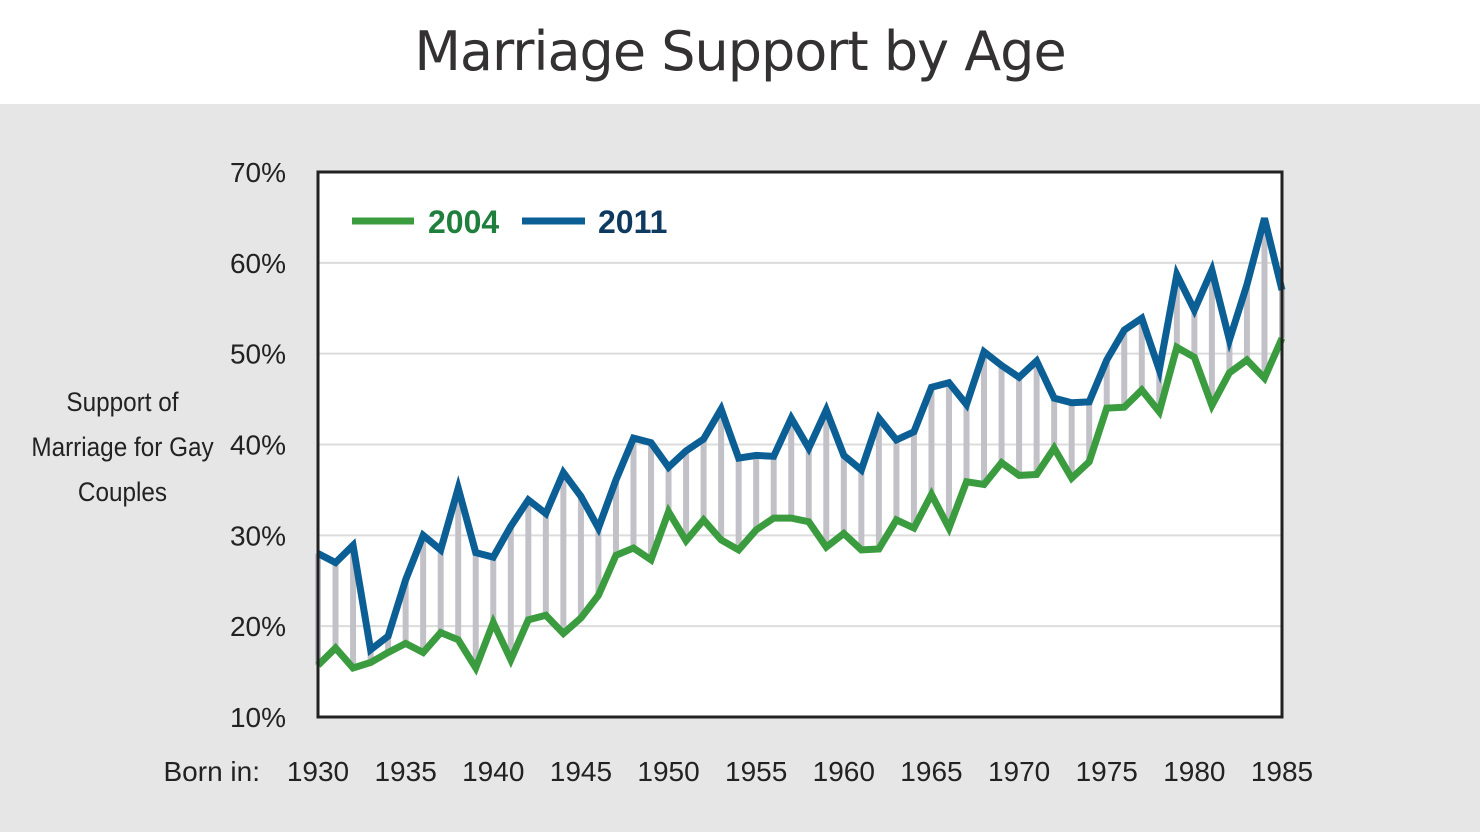 The width and height of the screenshot is (1480, 832). I want to click on x-tick-label: 1980, so click(1194, 771).